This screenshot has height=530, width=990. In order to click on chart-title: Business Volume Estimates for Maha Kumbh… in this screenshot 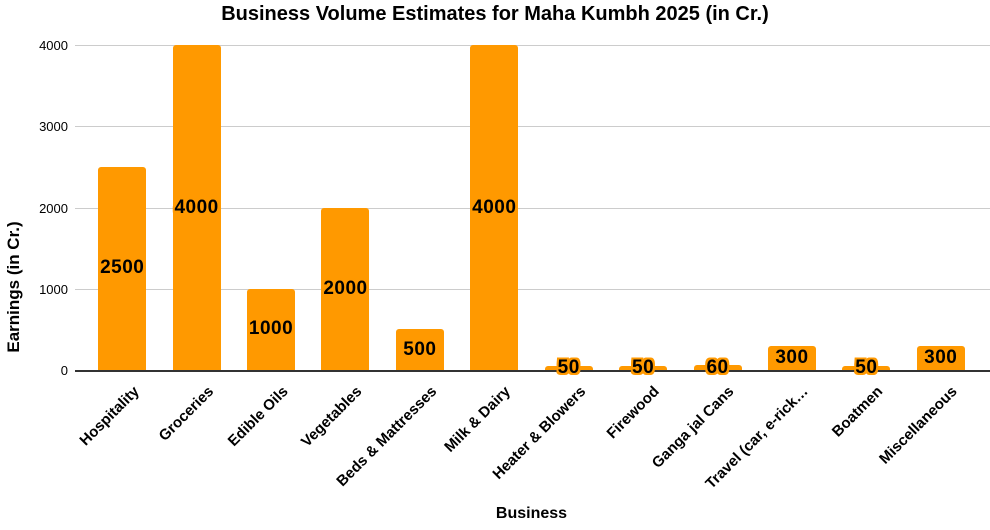, I will do `click(495, 14)`.